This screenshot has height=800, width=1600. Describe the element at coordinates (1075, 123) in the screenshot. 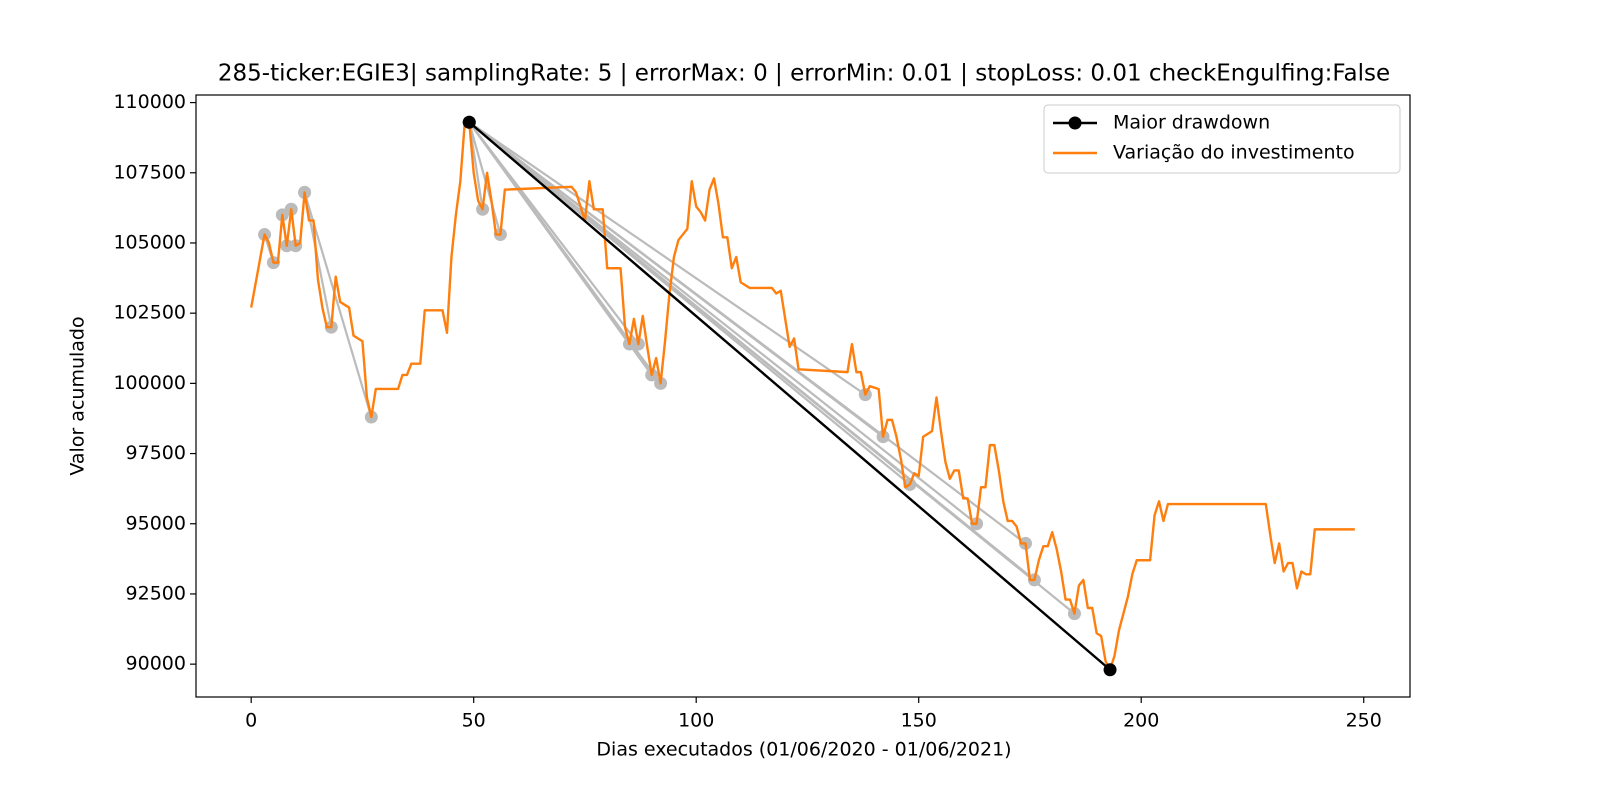

I see `legend-marker` at that location.